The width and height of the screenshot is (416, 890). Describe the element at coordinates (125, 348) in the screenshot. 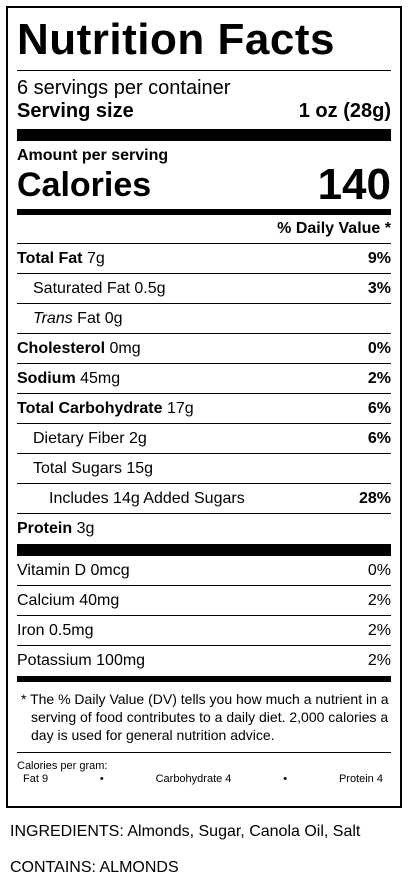

I see `nutrient-amount: 0mg` at that location.